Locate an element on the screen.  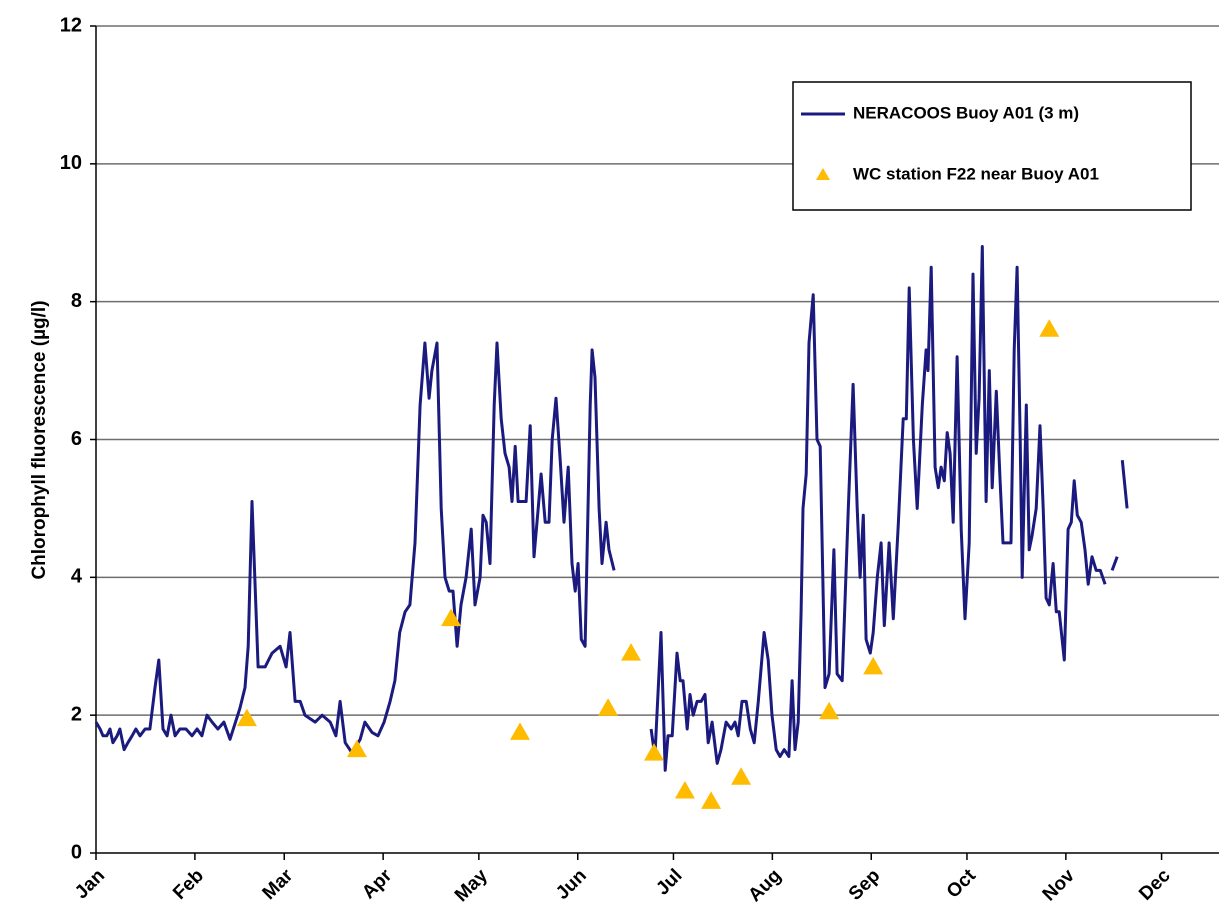
y-tick-label: 2 is located at coordinates (76, 714).